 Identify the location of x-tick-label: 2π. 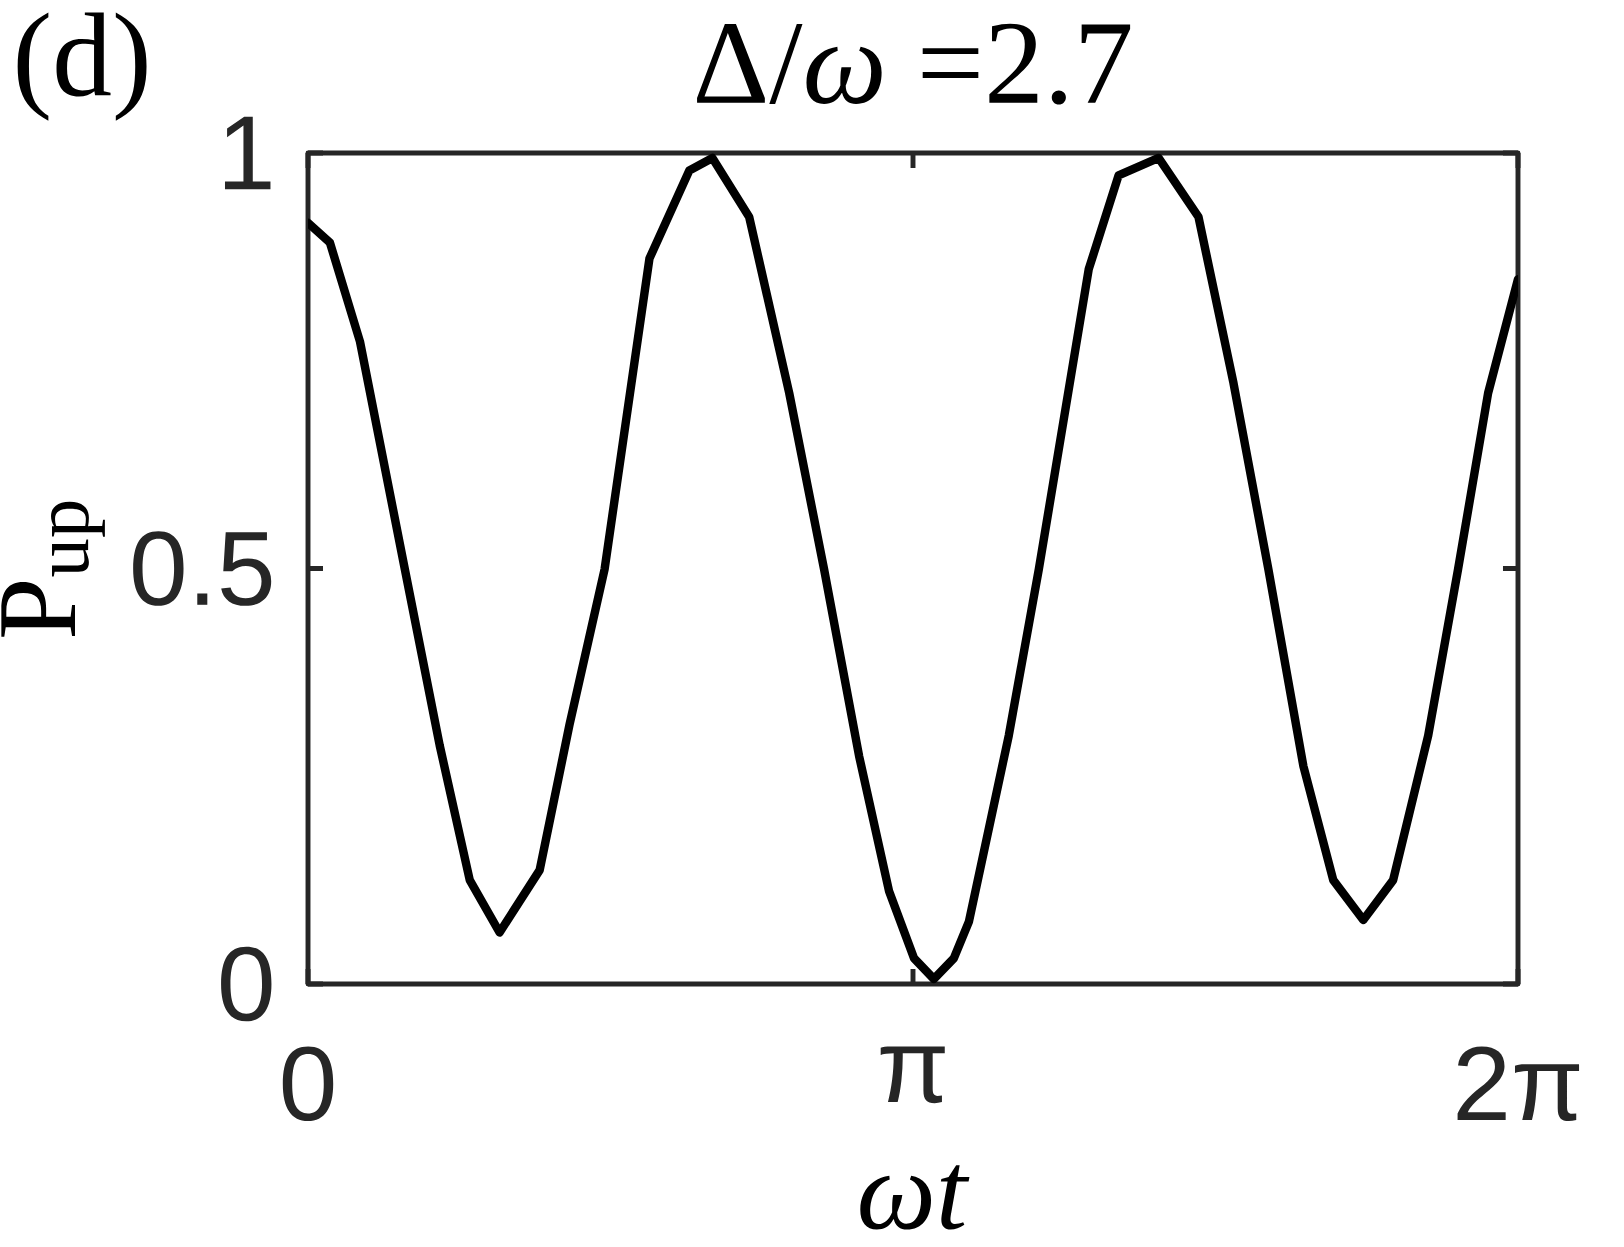
(1518, 1084).